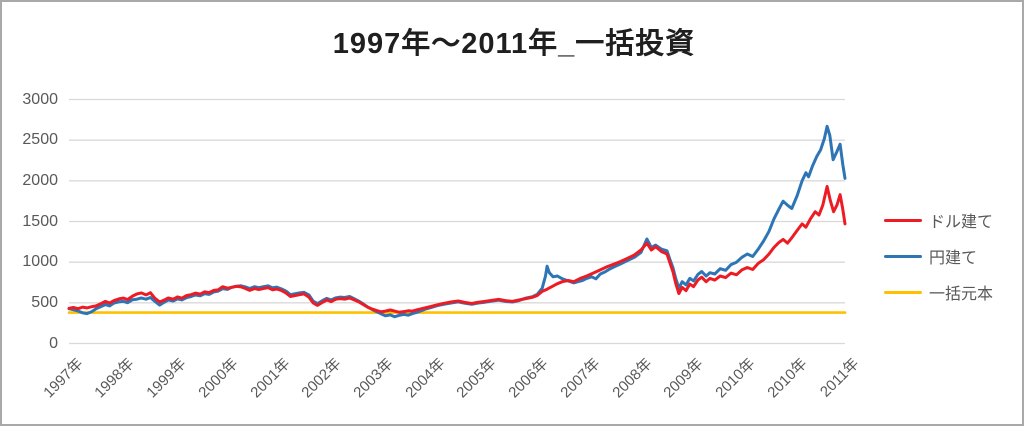  I want to click on y-axis-tick-label: 1500, so click(40, 221).